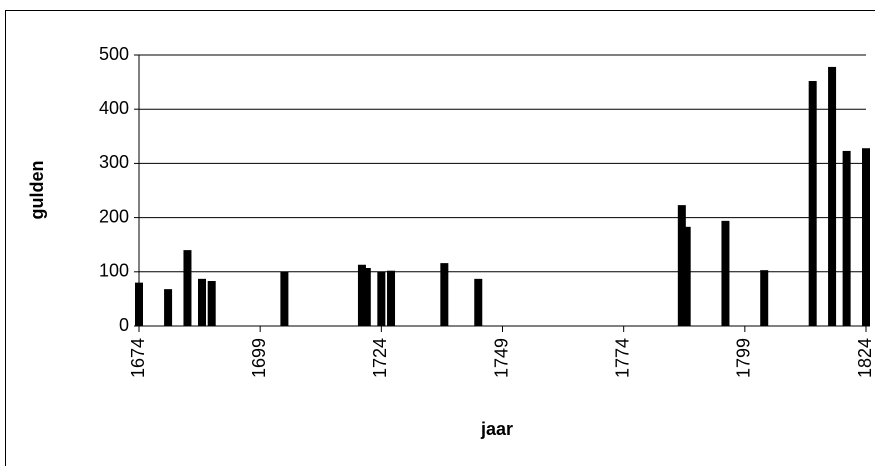  I want to click on x-tick-label: 1674, so click(138, 358).